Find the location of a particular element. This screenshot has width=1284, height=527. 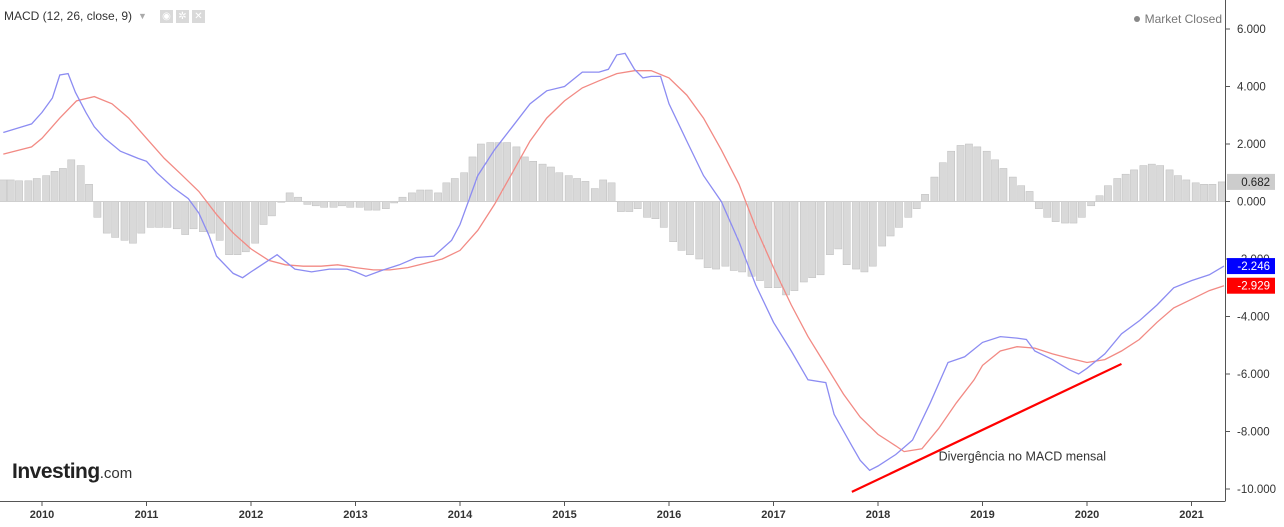

chevron-down-icon: ▼ is located at coordinates (142, 16).